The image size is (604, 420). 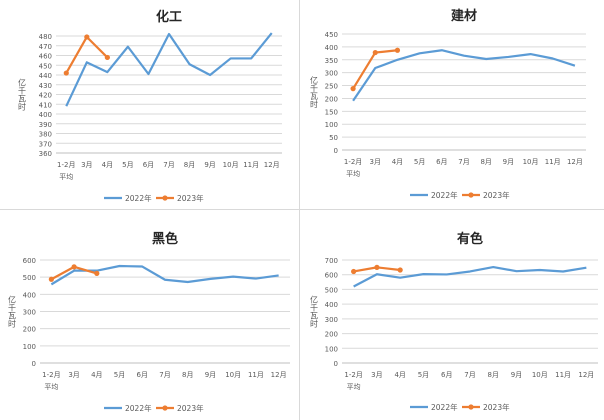 What do you see at coordinates (45, 96) in the screenshot?
I see `y-tick-label: 420` at bounding box center [45, 96].